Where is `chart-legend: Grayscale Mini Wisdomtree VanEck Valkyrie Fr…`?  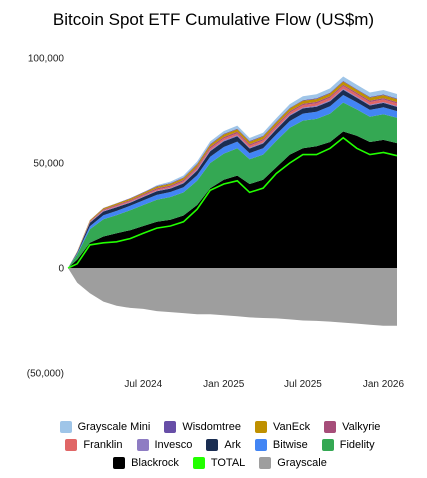 chart-legend: Grayscale Mini Wisdomtree VanEck Valkyrie Fr… is located at coordinates (220, 445).